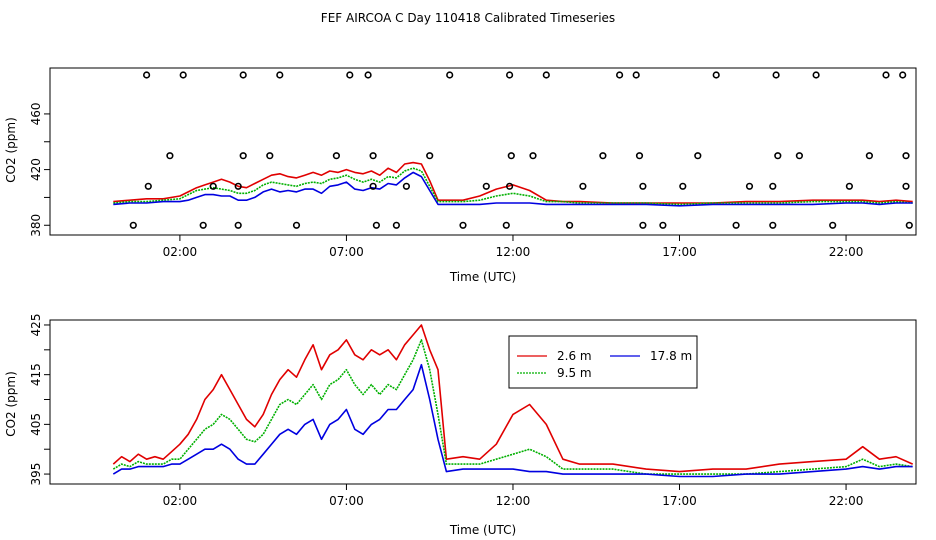  I want to click on legend: 2.6 m 17.8 m 9.5 m, so click(603, 362).